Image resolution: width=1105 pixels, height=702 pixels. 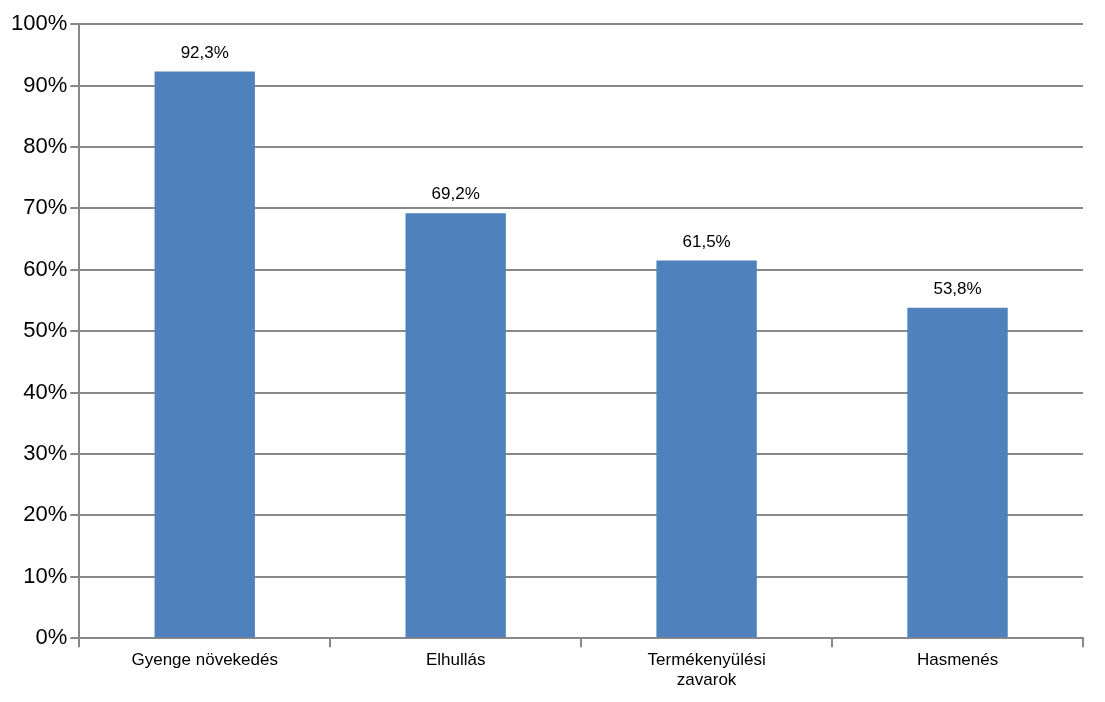 I want to click on y-tick-label: 20%, so click(x=45, y=514).